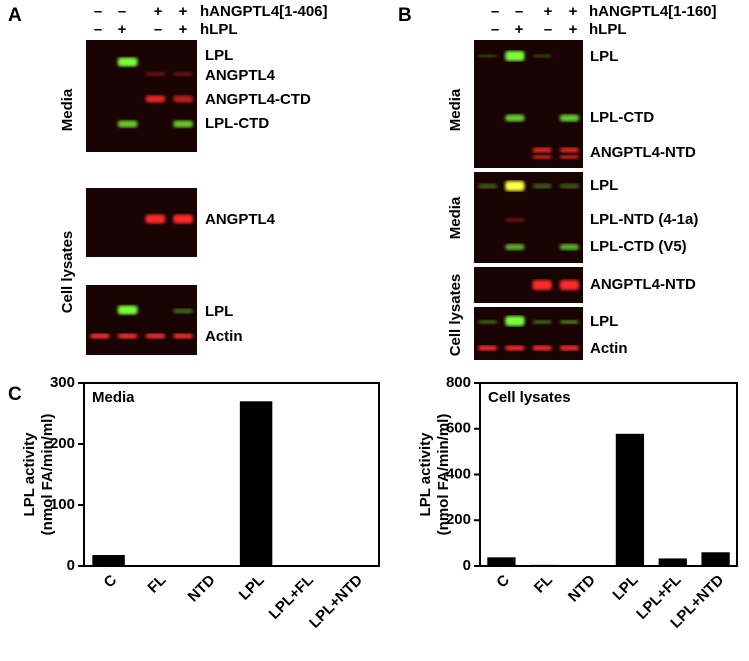 The image size is (749, 661). Describe the element at coordinates (264, 11) in the screenshot. I see `treatment-label: hANGPTL4[1-406]` at that location.